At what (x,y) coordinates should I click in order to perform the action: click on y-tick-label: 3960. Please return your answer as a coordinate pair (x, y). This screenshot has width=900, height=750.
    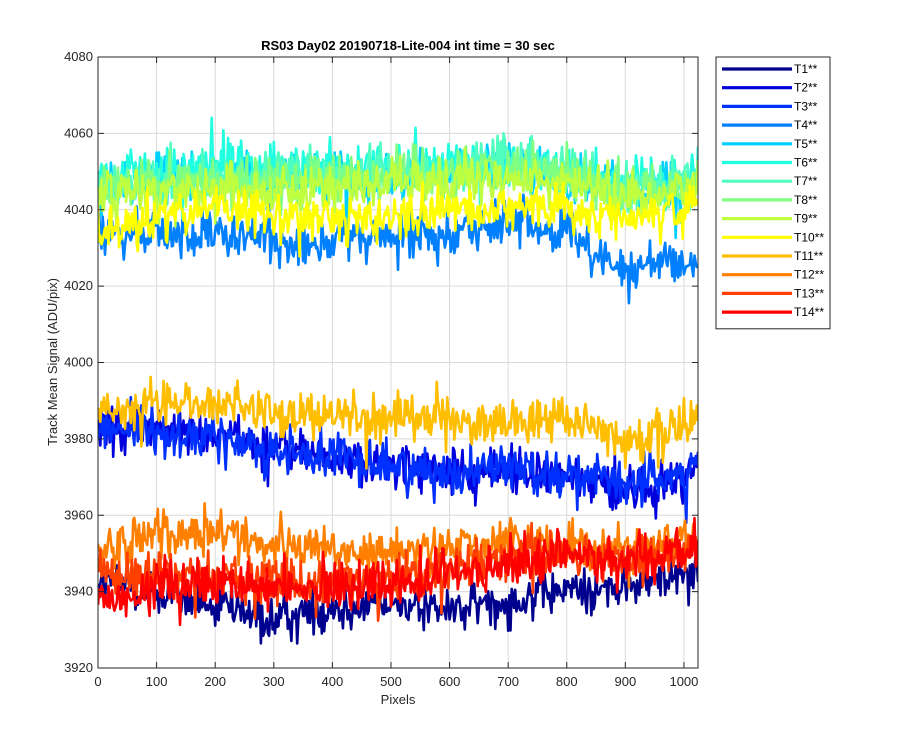
    Looking at the image, I should click on (78, 514).